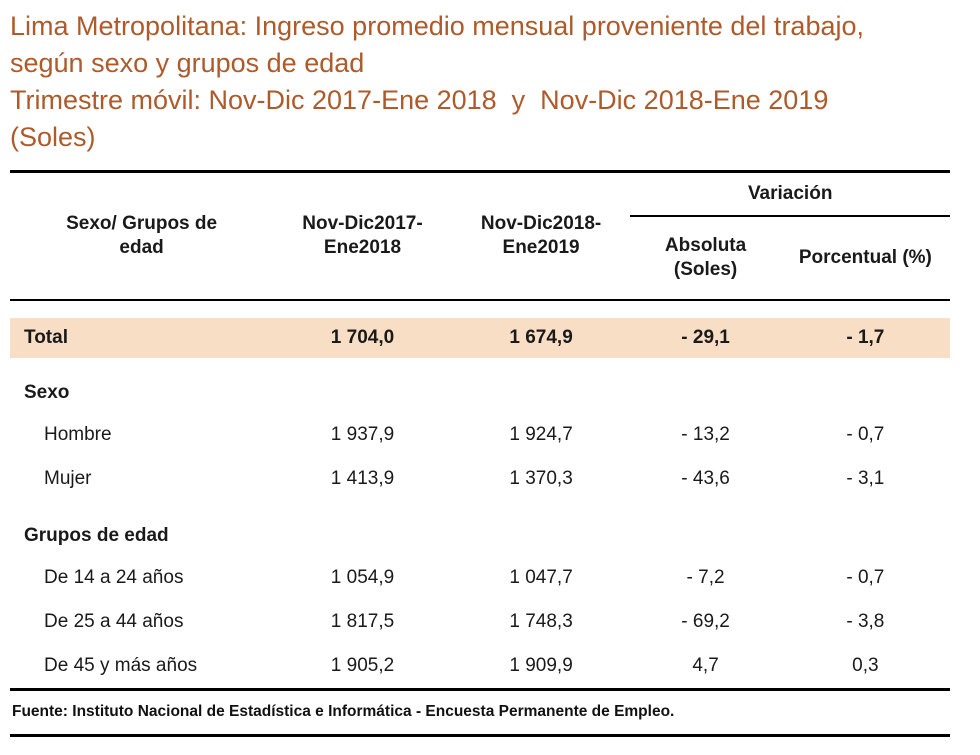 The height and width of the screenshot is (755, 980). I want to click on section-label: Sexo, so click(47, 392).